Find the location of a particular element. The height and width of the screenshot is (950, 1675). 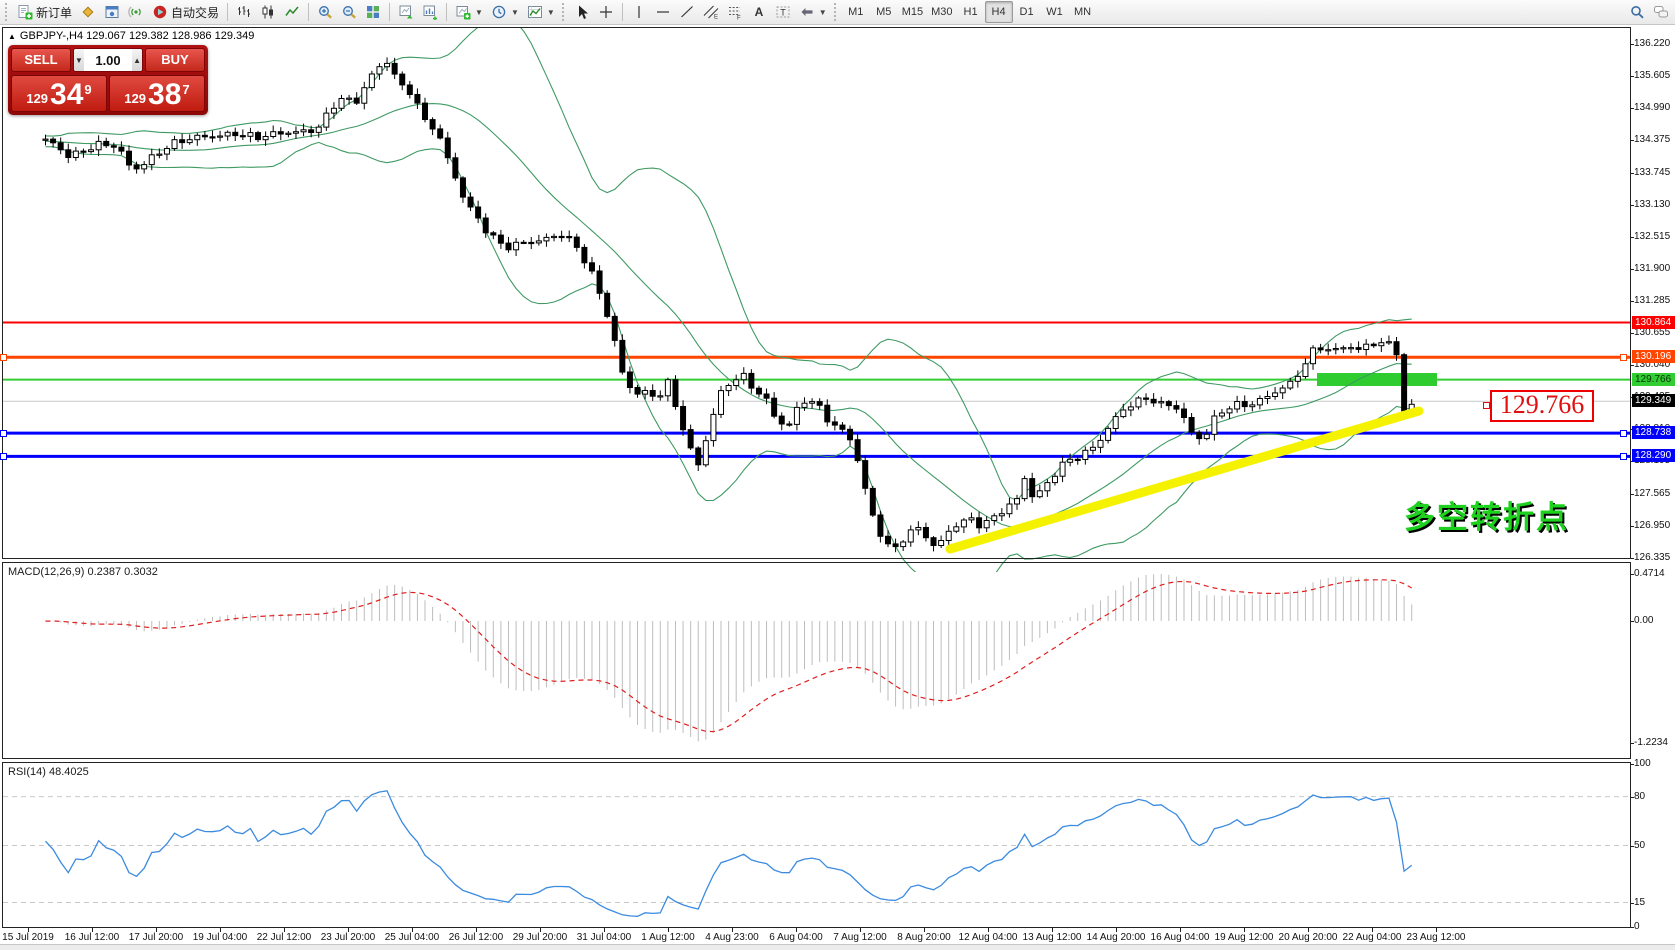

horizontal-line-button is located at coordinates (663, 12).